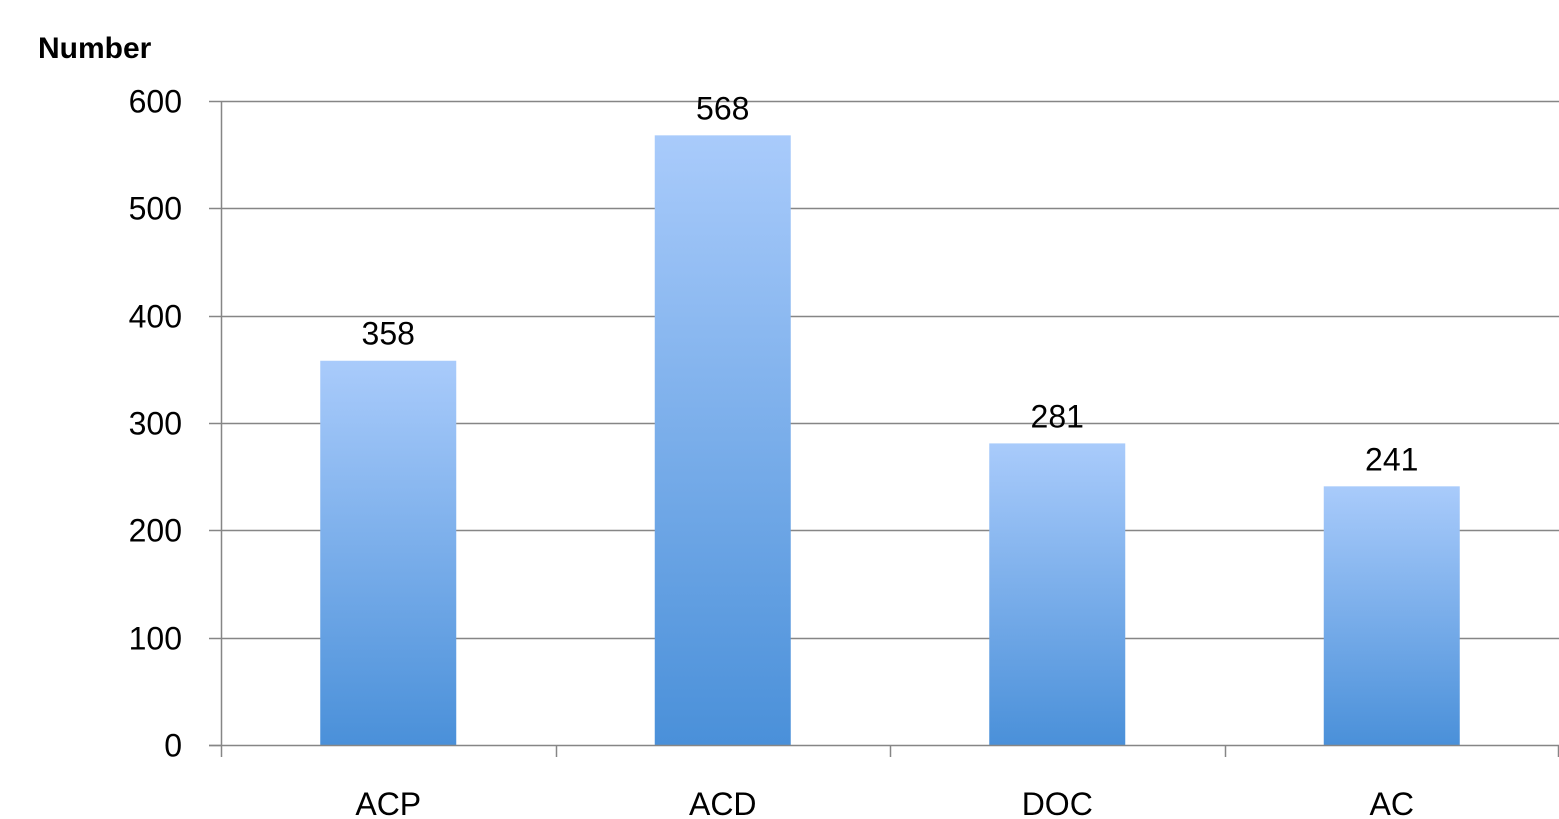 This screenshot has width=1559, height=819. What do you see at coordinates (388, 552) in the screenshot?
I see `bar-acp` at bounding box center [388, 552].